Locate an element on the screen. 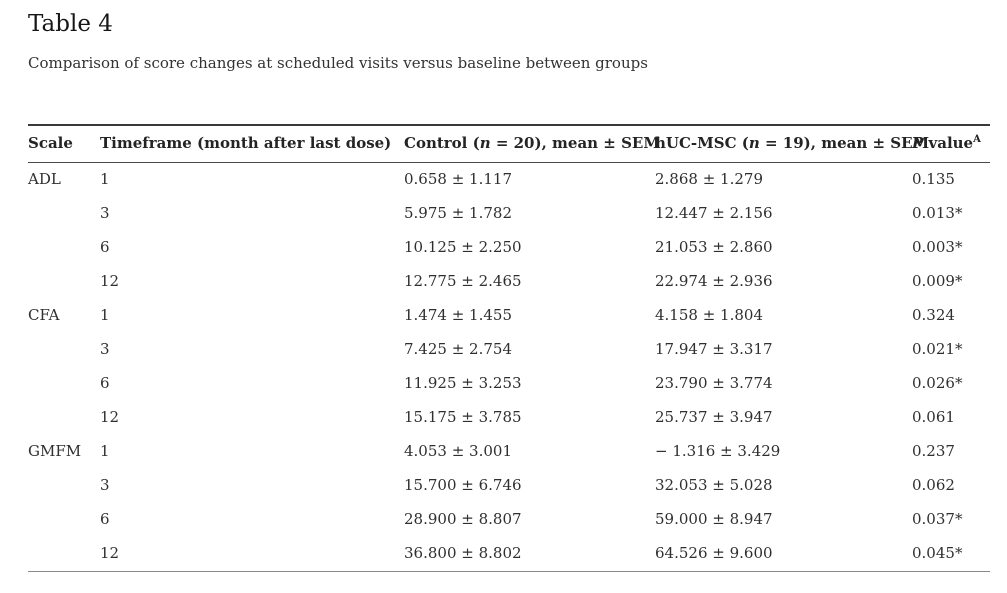 Image resolution: width=1007 pixels, height=593 pixels. cell-hucmsc: 64.526 ± 9.600 is located at coordinates (714, 553).